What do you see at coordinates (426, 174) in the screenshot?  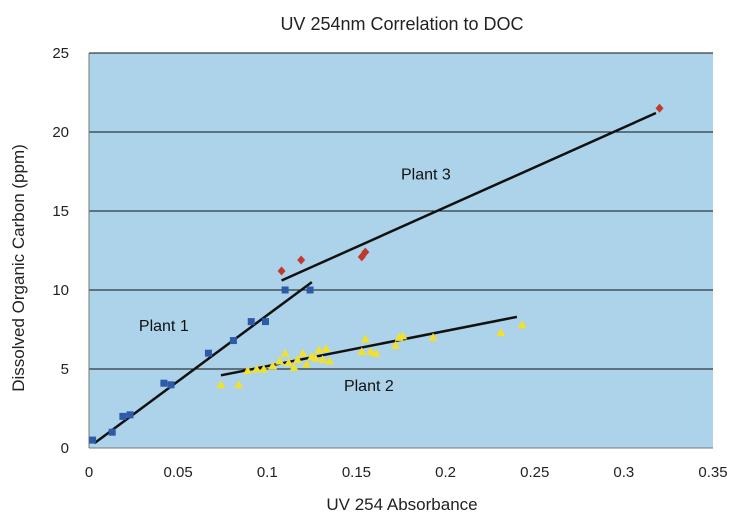 I see `annotation-3: Plant 3` at bounding box center [426, 174].